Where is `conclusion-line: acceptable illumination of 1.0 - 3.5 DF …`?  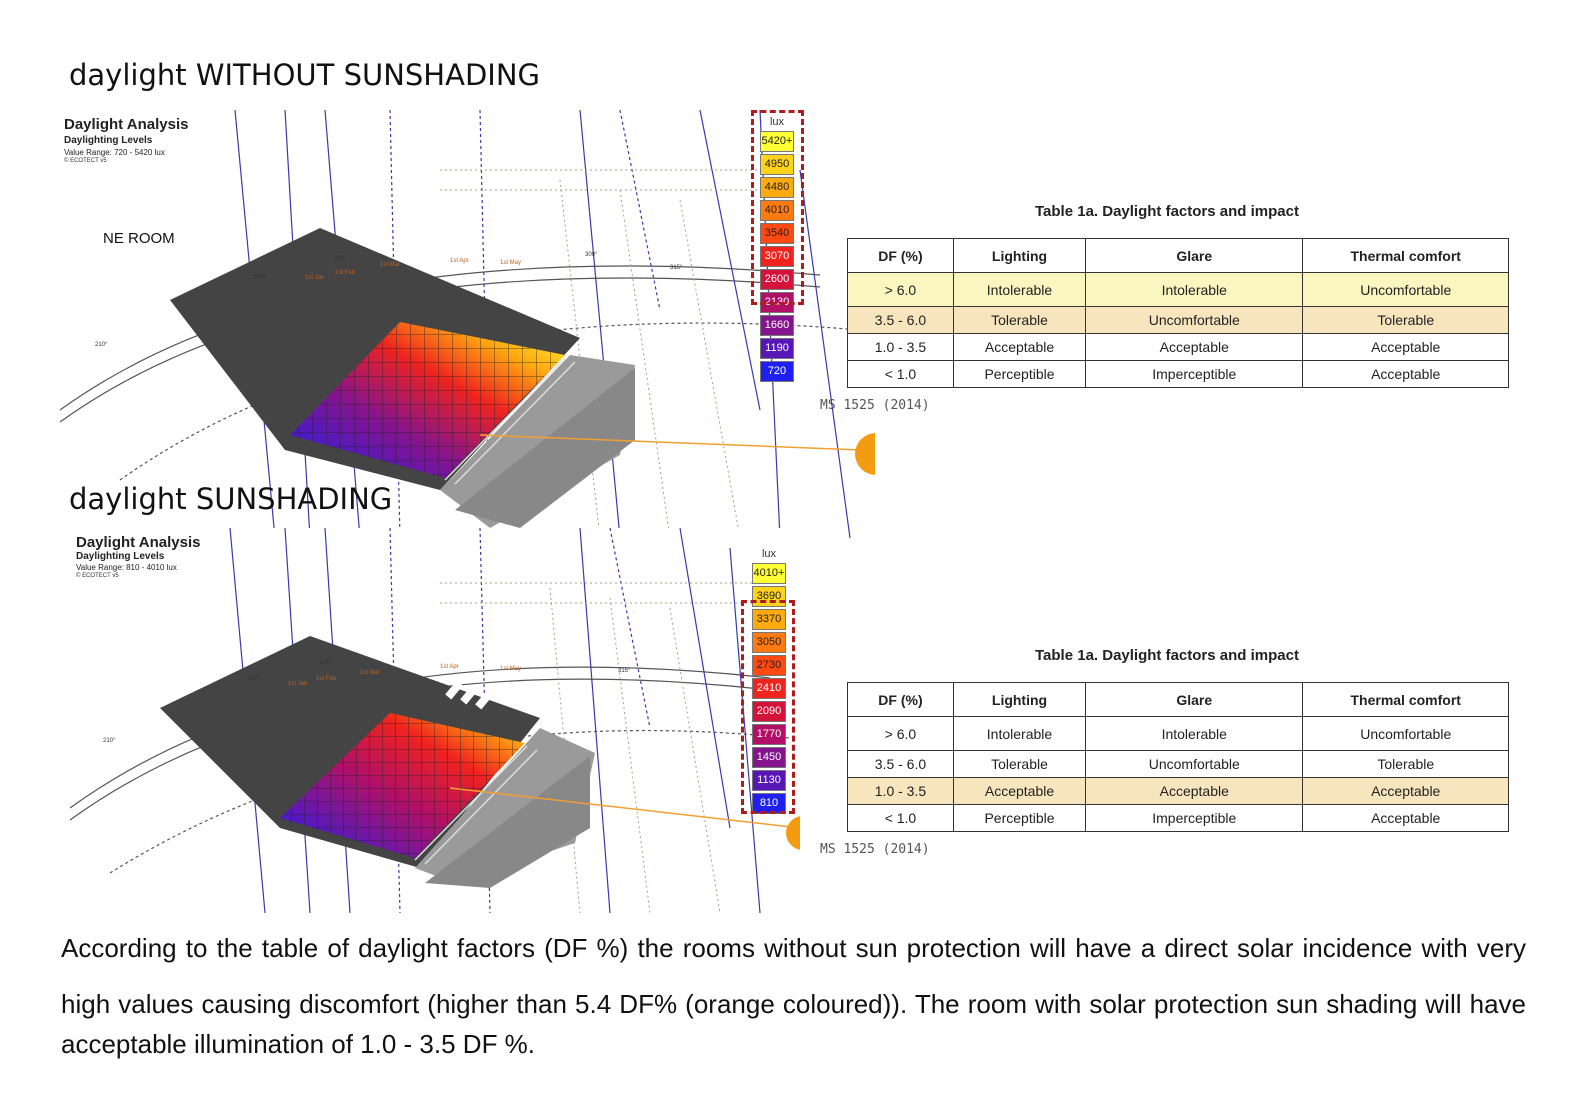
conclusion-line: acceptable illumination of 1.0 - 3.5 DF … is located at coordinates (298, 1044).